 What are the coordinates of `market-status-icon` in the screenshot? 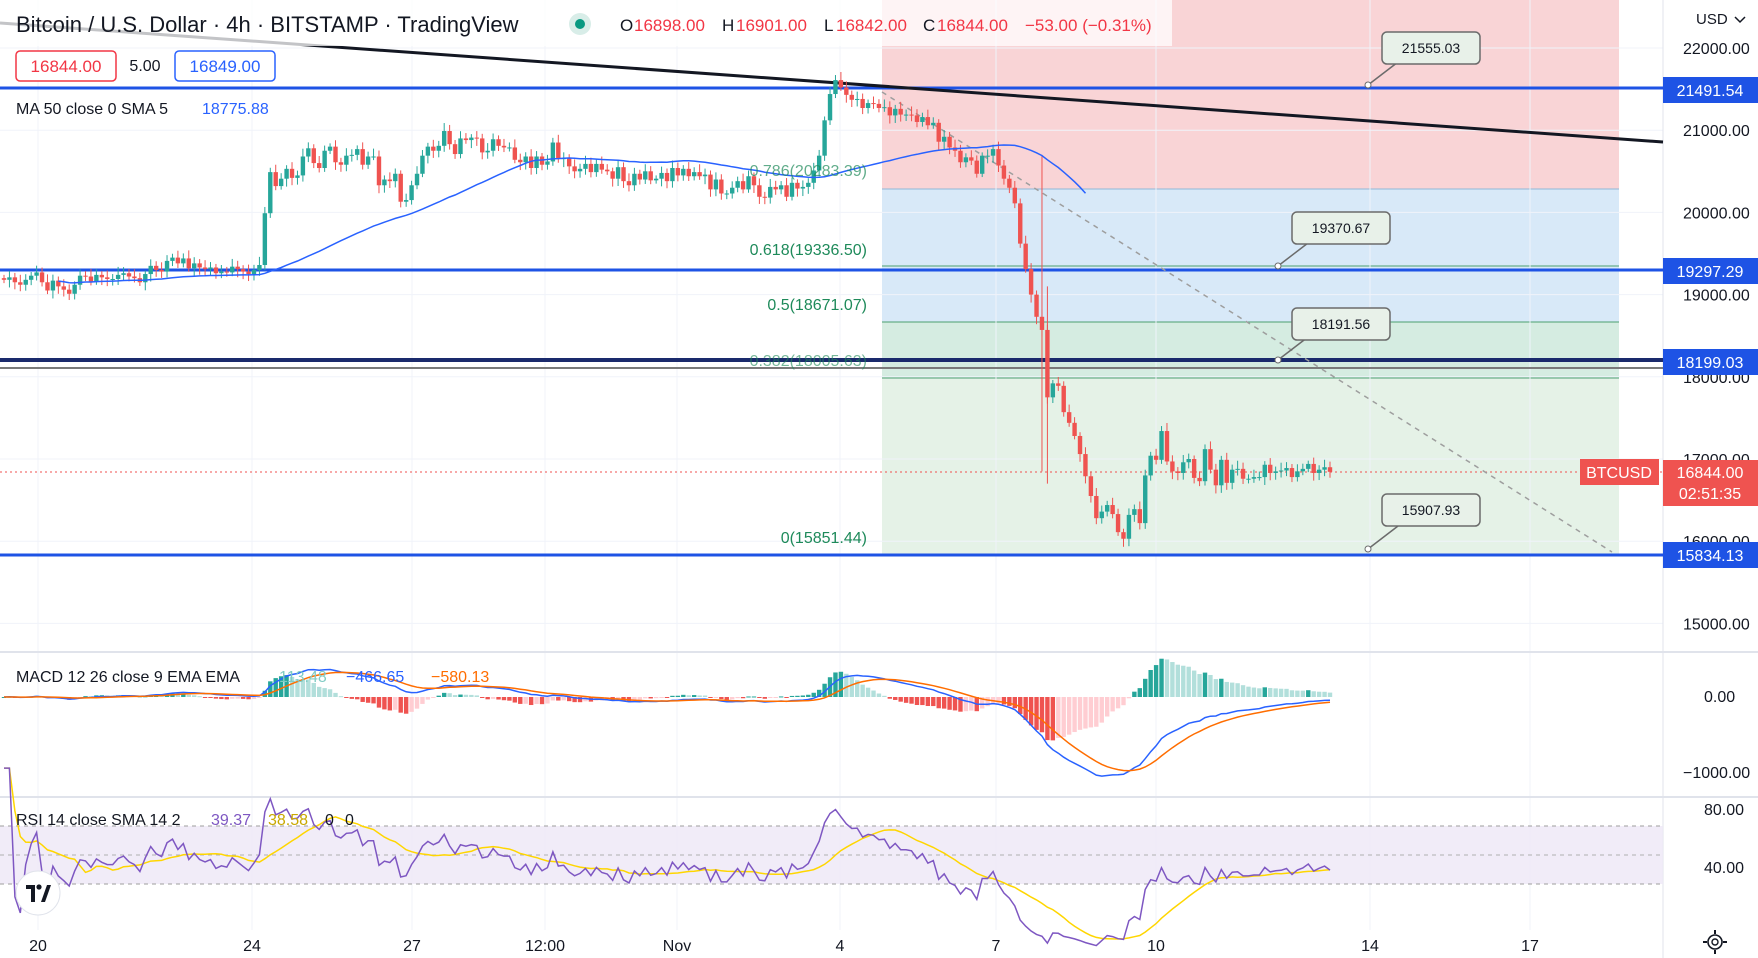 It's located at (580, 24).